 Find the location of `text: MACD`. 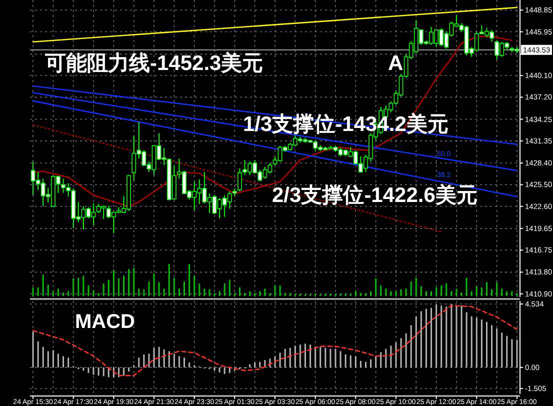

text: MACD is located at coordinates (105, 322).